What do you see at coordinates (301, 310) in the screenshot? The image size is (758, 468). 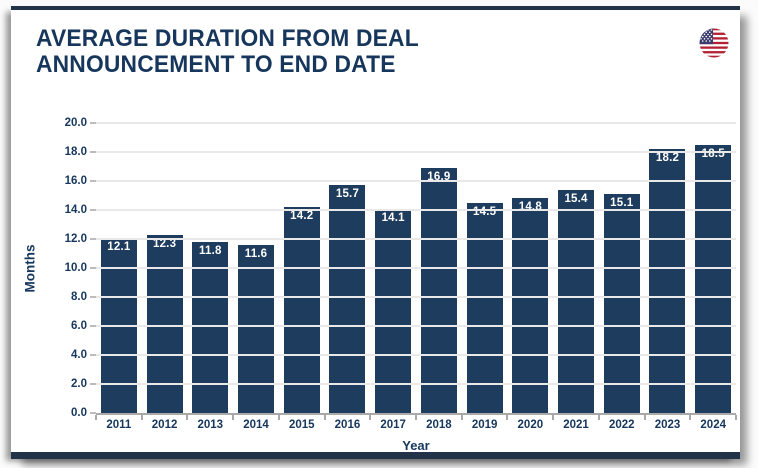 I see `bar-2015: 14.2` at bounding box center [301, 310].